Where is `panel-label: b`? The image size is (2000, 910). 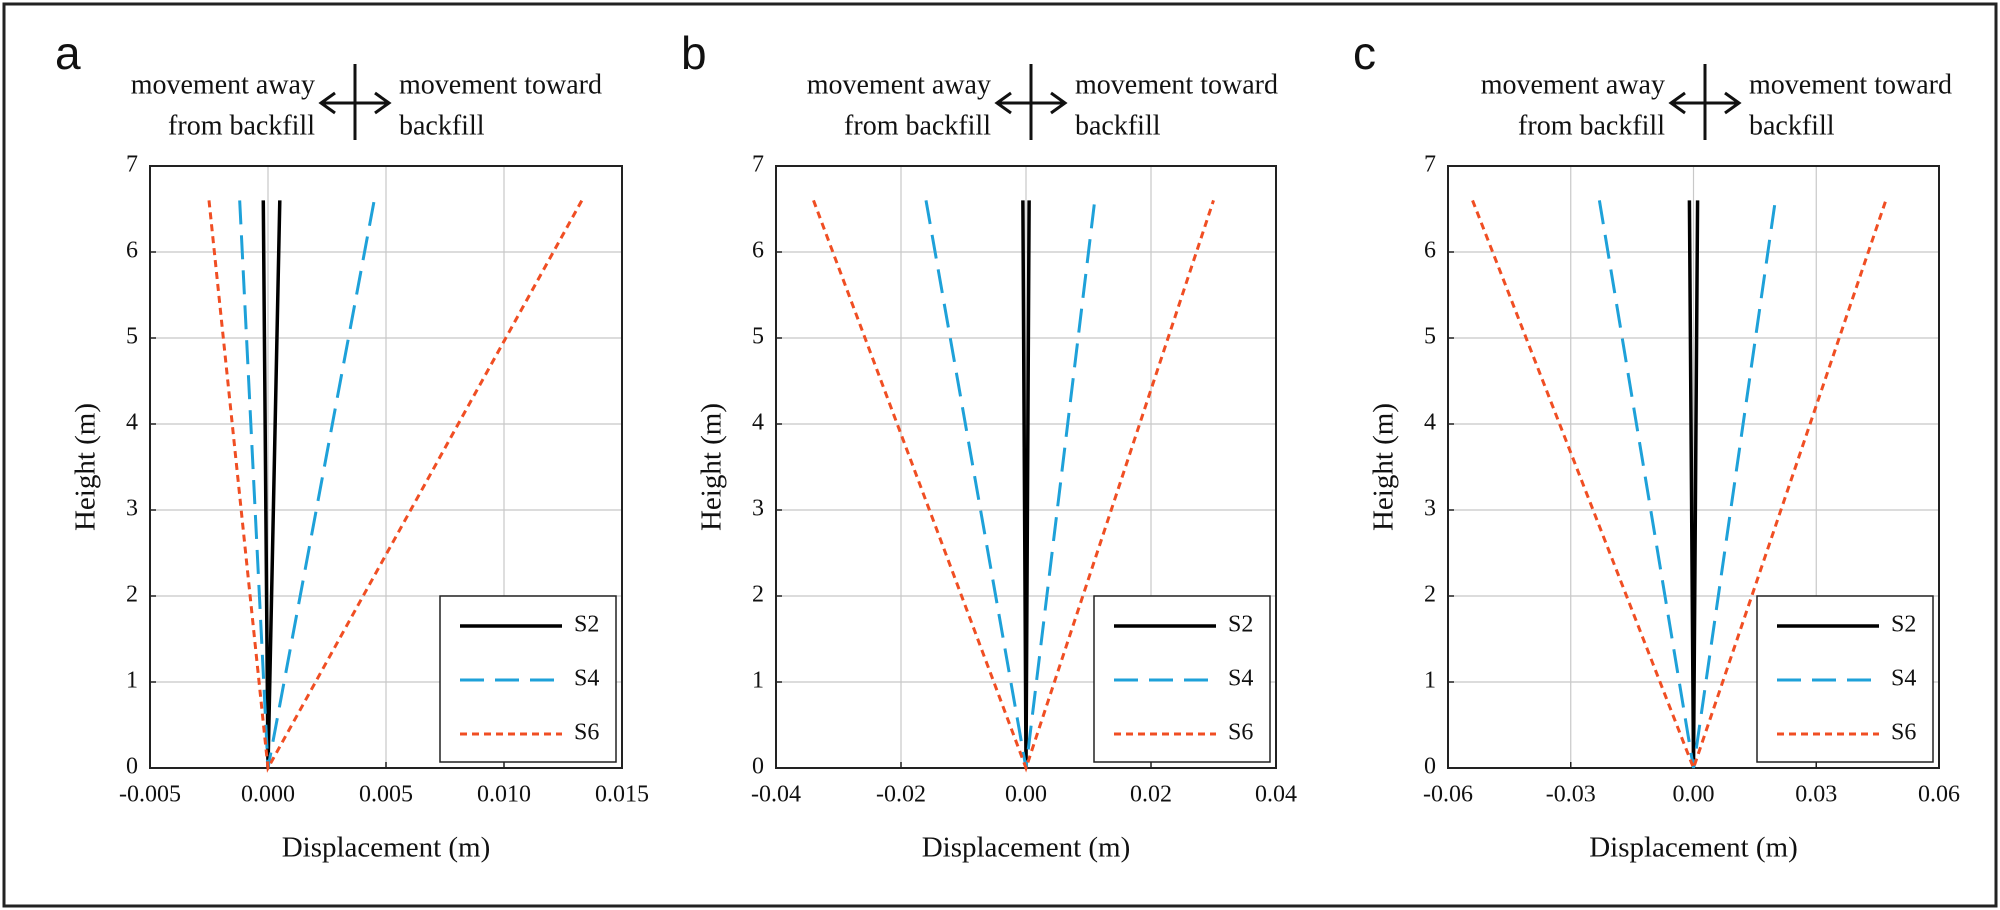 panel-label: b is located at coordinates (694, 53).